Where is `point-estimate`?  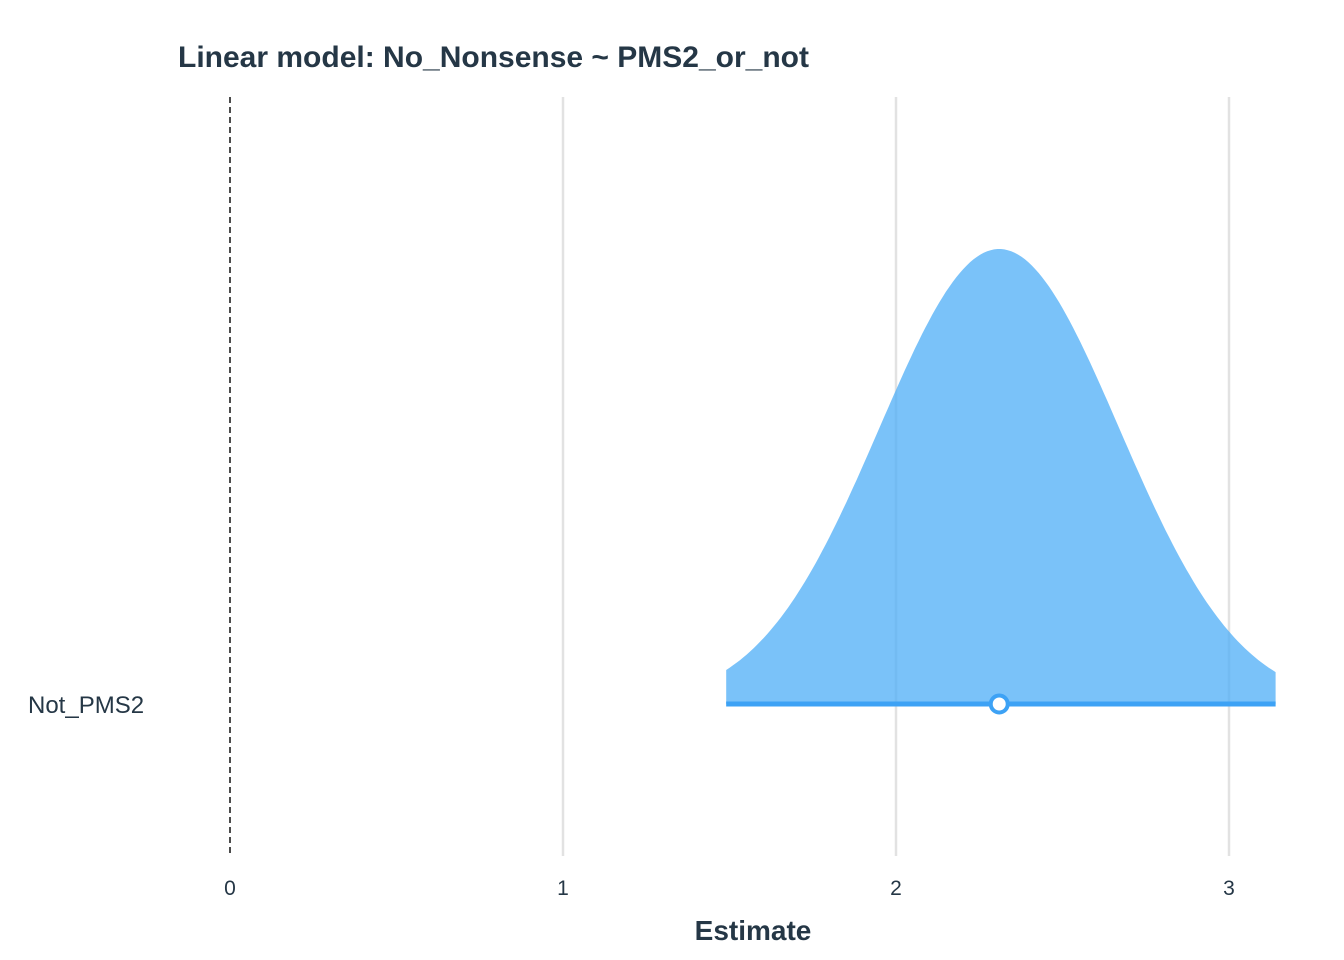 point-estimate is located at coordinates (999, 704).